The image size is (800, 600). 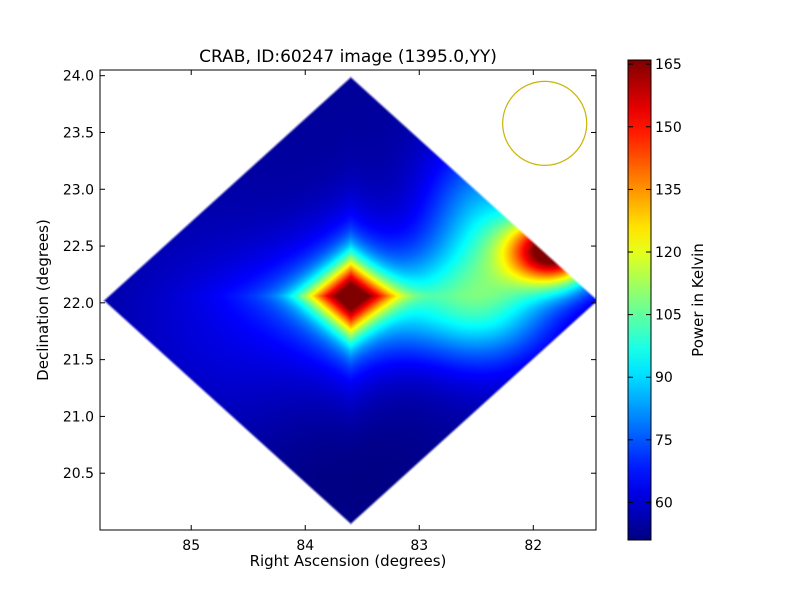 I want to click on colorbar-tick-label: 75, so click(x=664, y=441).